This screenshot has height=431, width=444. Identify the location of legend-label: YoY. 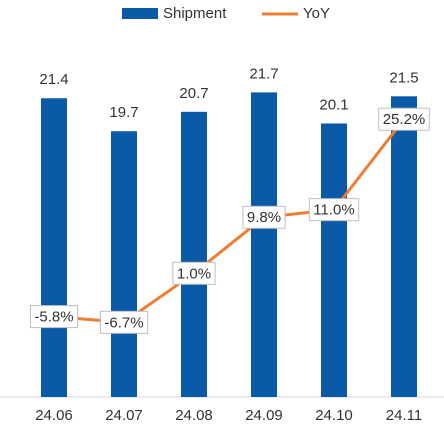
(316, 13).